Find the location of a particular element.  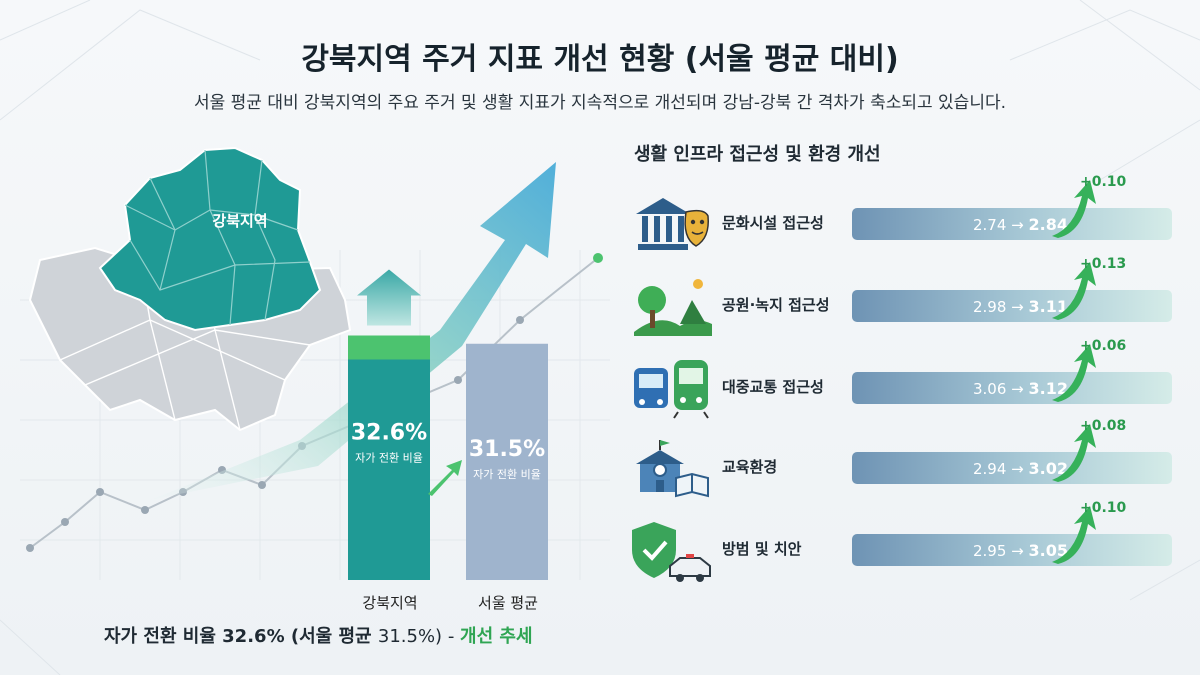

infra-row-value: 2.98 → 3.11 is located at coordinates (1020, 306).